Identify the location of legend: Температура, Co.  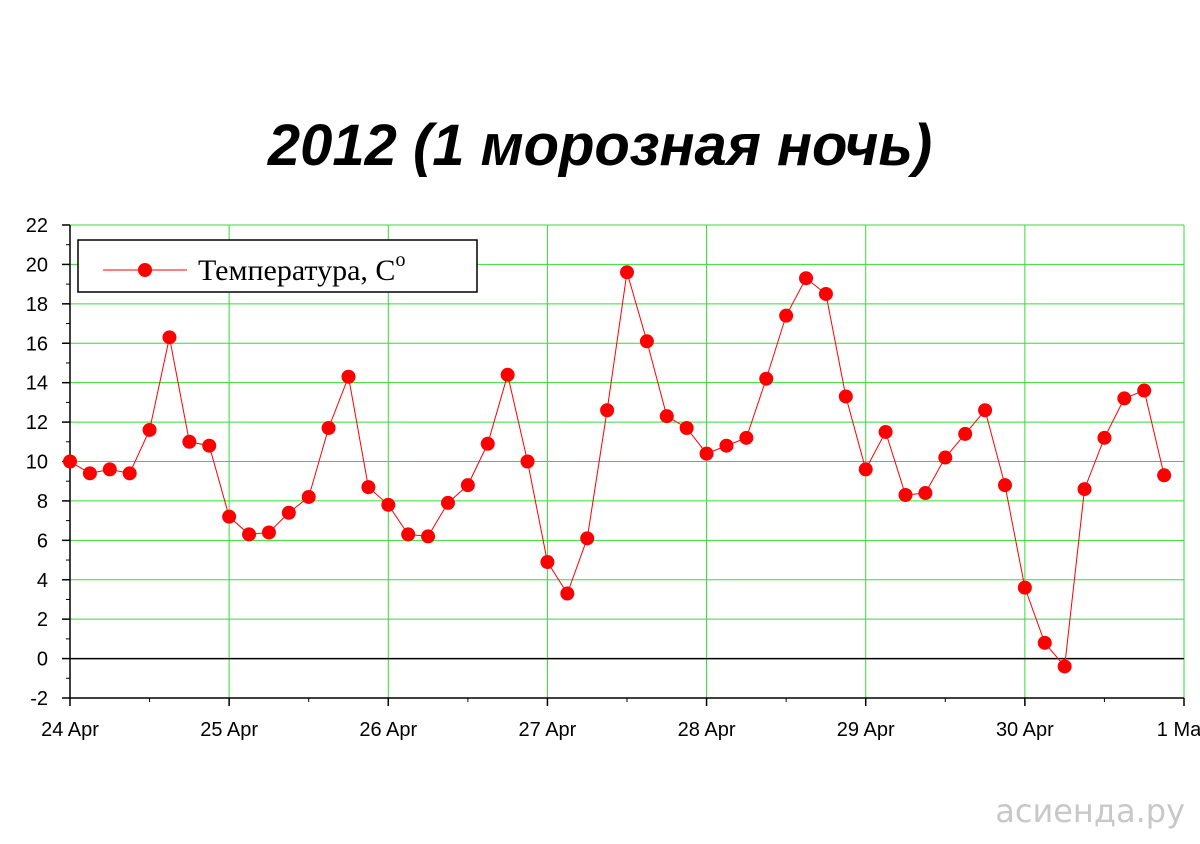
(277, 266).